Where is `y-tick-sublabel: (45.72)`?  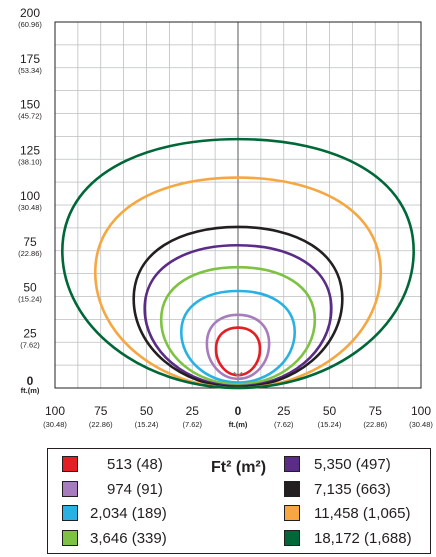
y-tick-sublabel: (45.72) is located at coordinates (30, 116).